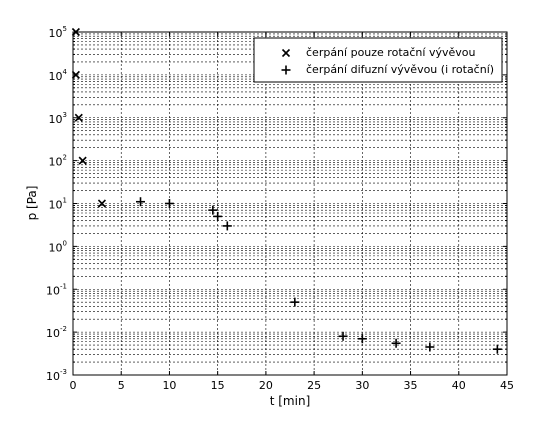 The width and height of the screenshot is (560, 425). What do you see at coordinates (58, 32) in the screenshot?
I see `y-tick-label: 10⁵` at bounding box center [58, 32].